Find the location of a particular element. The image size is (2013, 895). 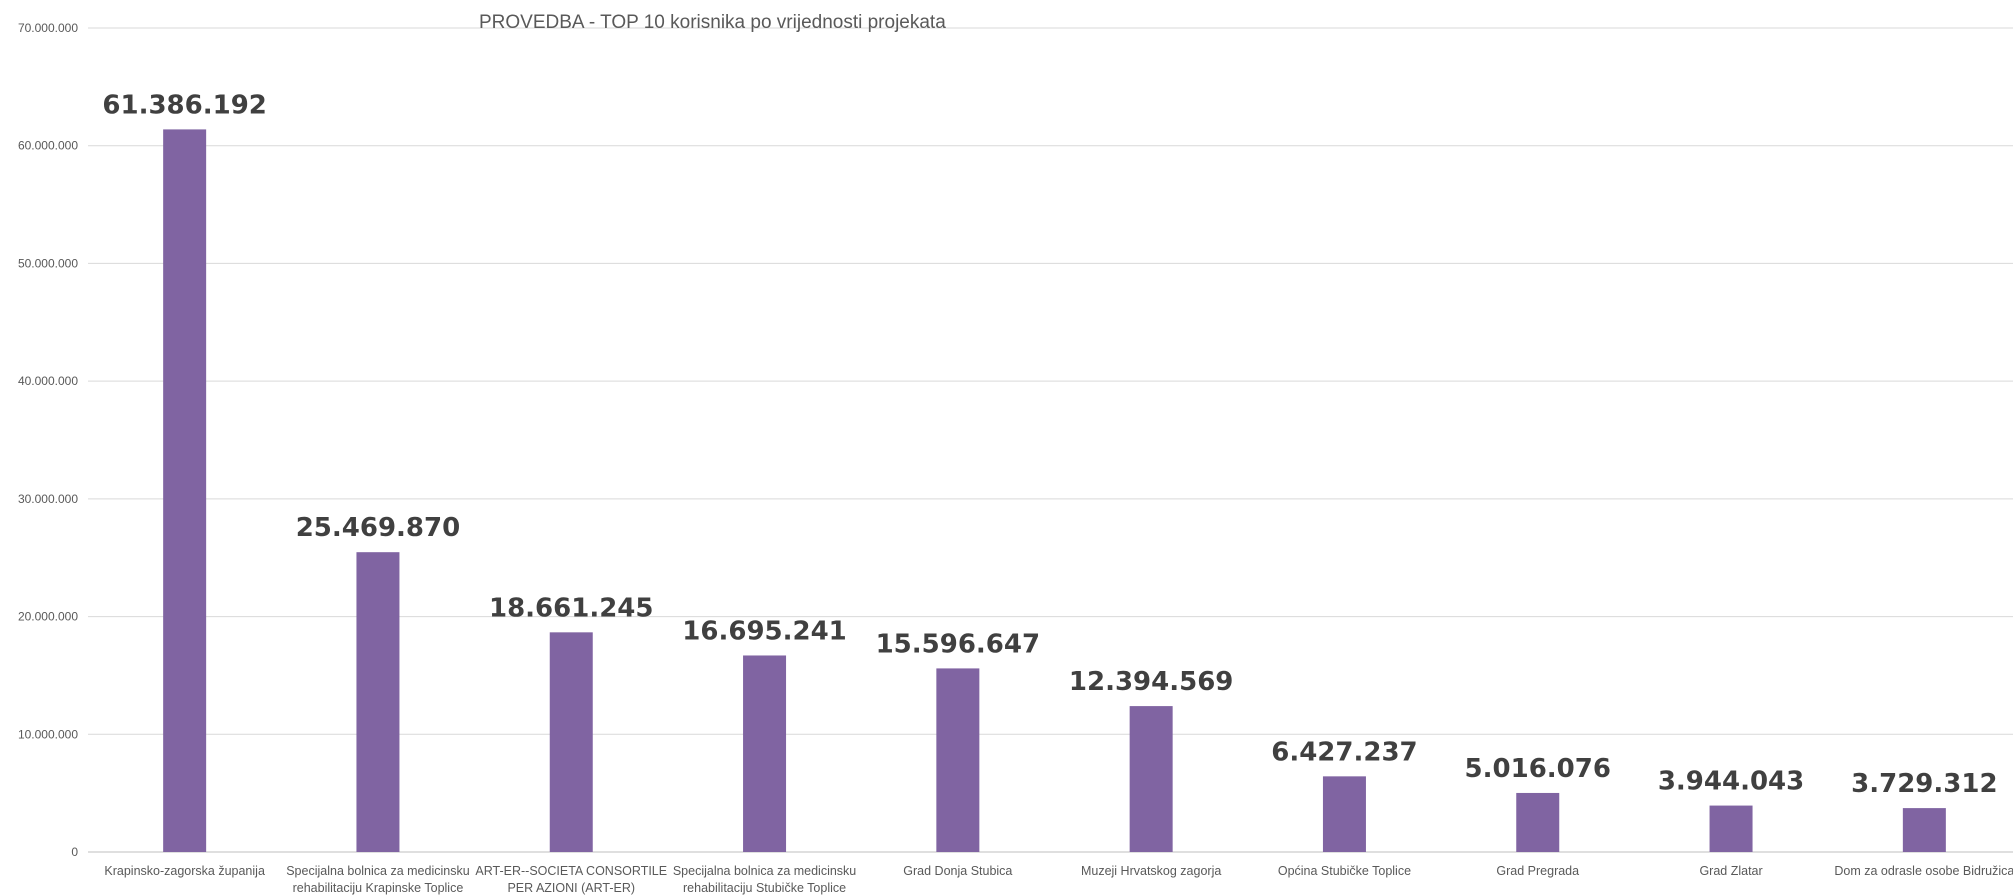

y-tick-label: 60.000.000 is located at coordinates (48, 146).